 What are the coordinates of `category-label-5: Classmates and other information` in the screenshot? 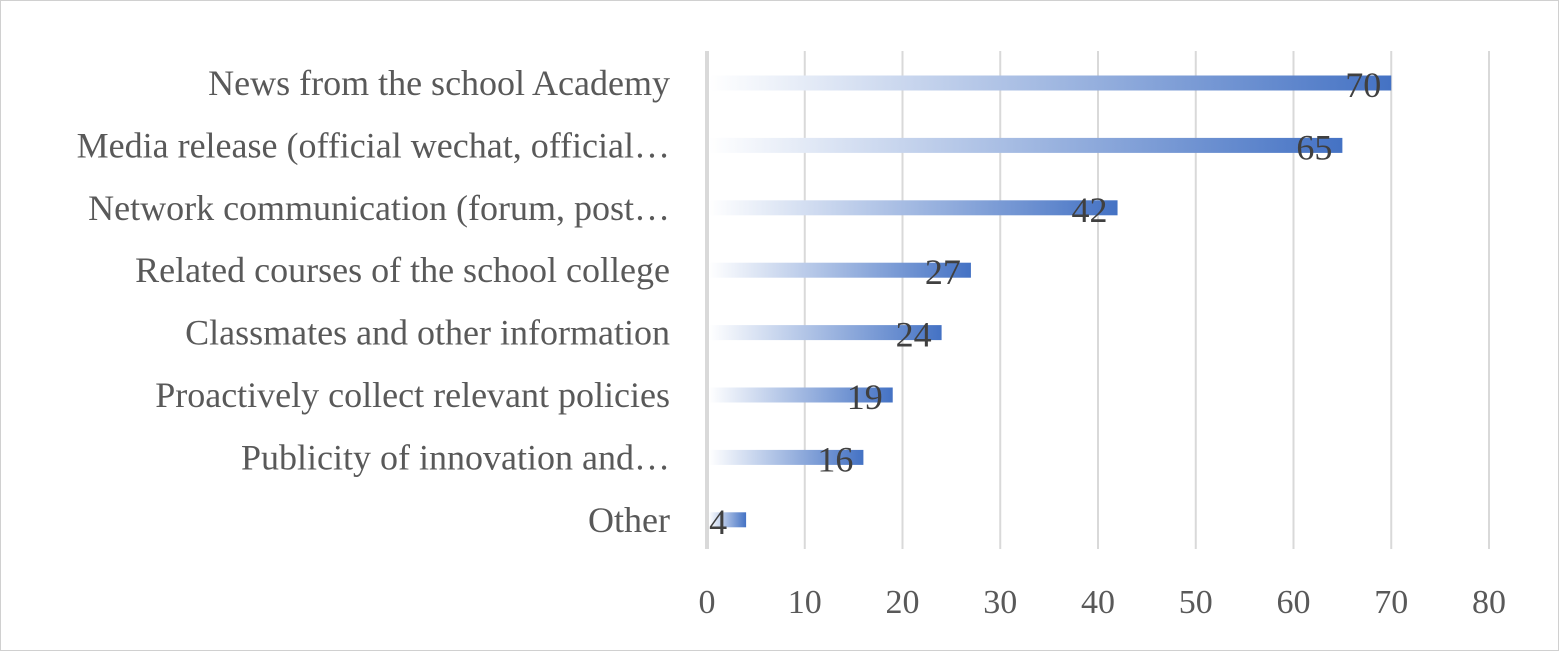 It's located at (427, 333).